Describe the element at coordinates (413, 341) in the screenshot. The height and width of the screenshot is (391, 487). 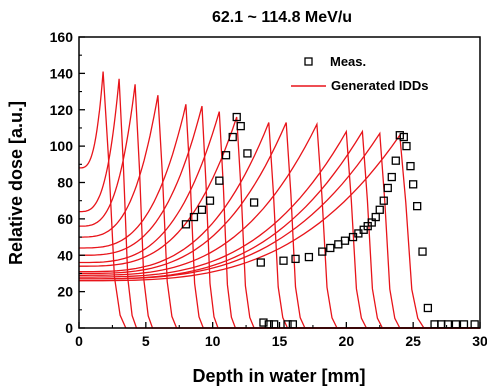
I see `x-tick-label: 25` at that location.